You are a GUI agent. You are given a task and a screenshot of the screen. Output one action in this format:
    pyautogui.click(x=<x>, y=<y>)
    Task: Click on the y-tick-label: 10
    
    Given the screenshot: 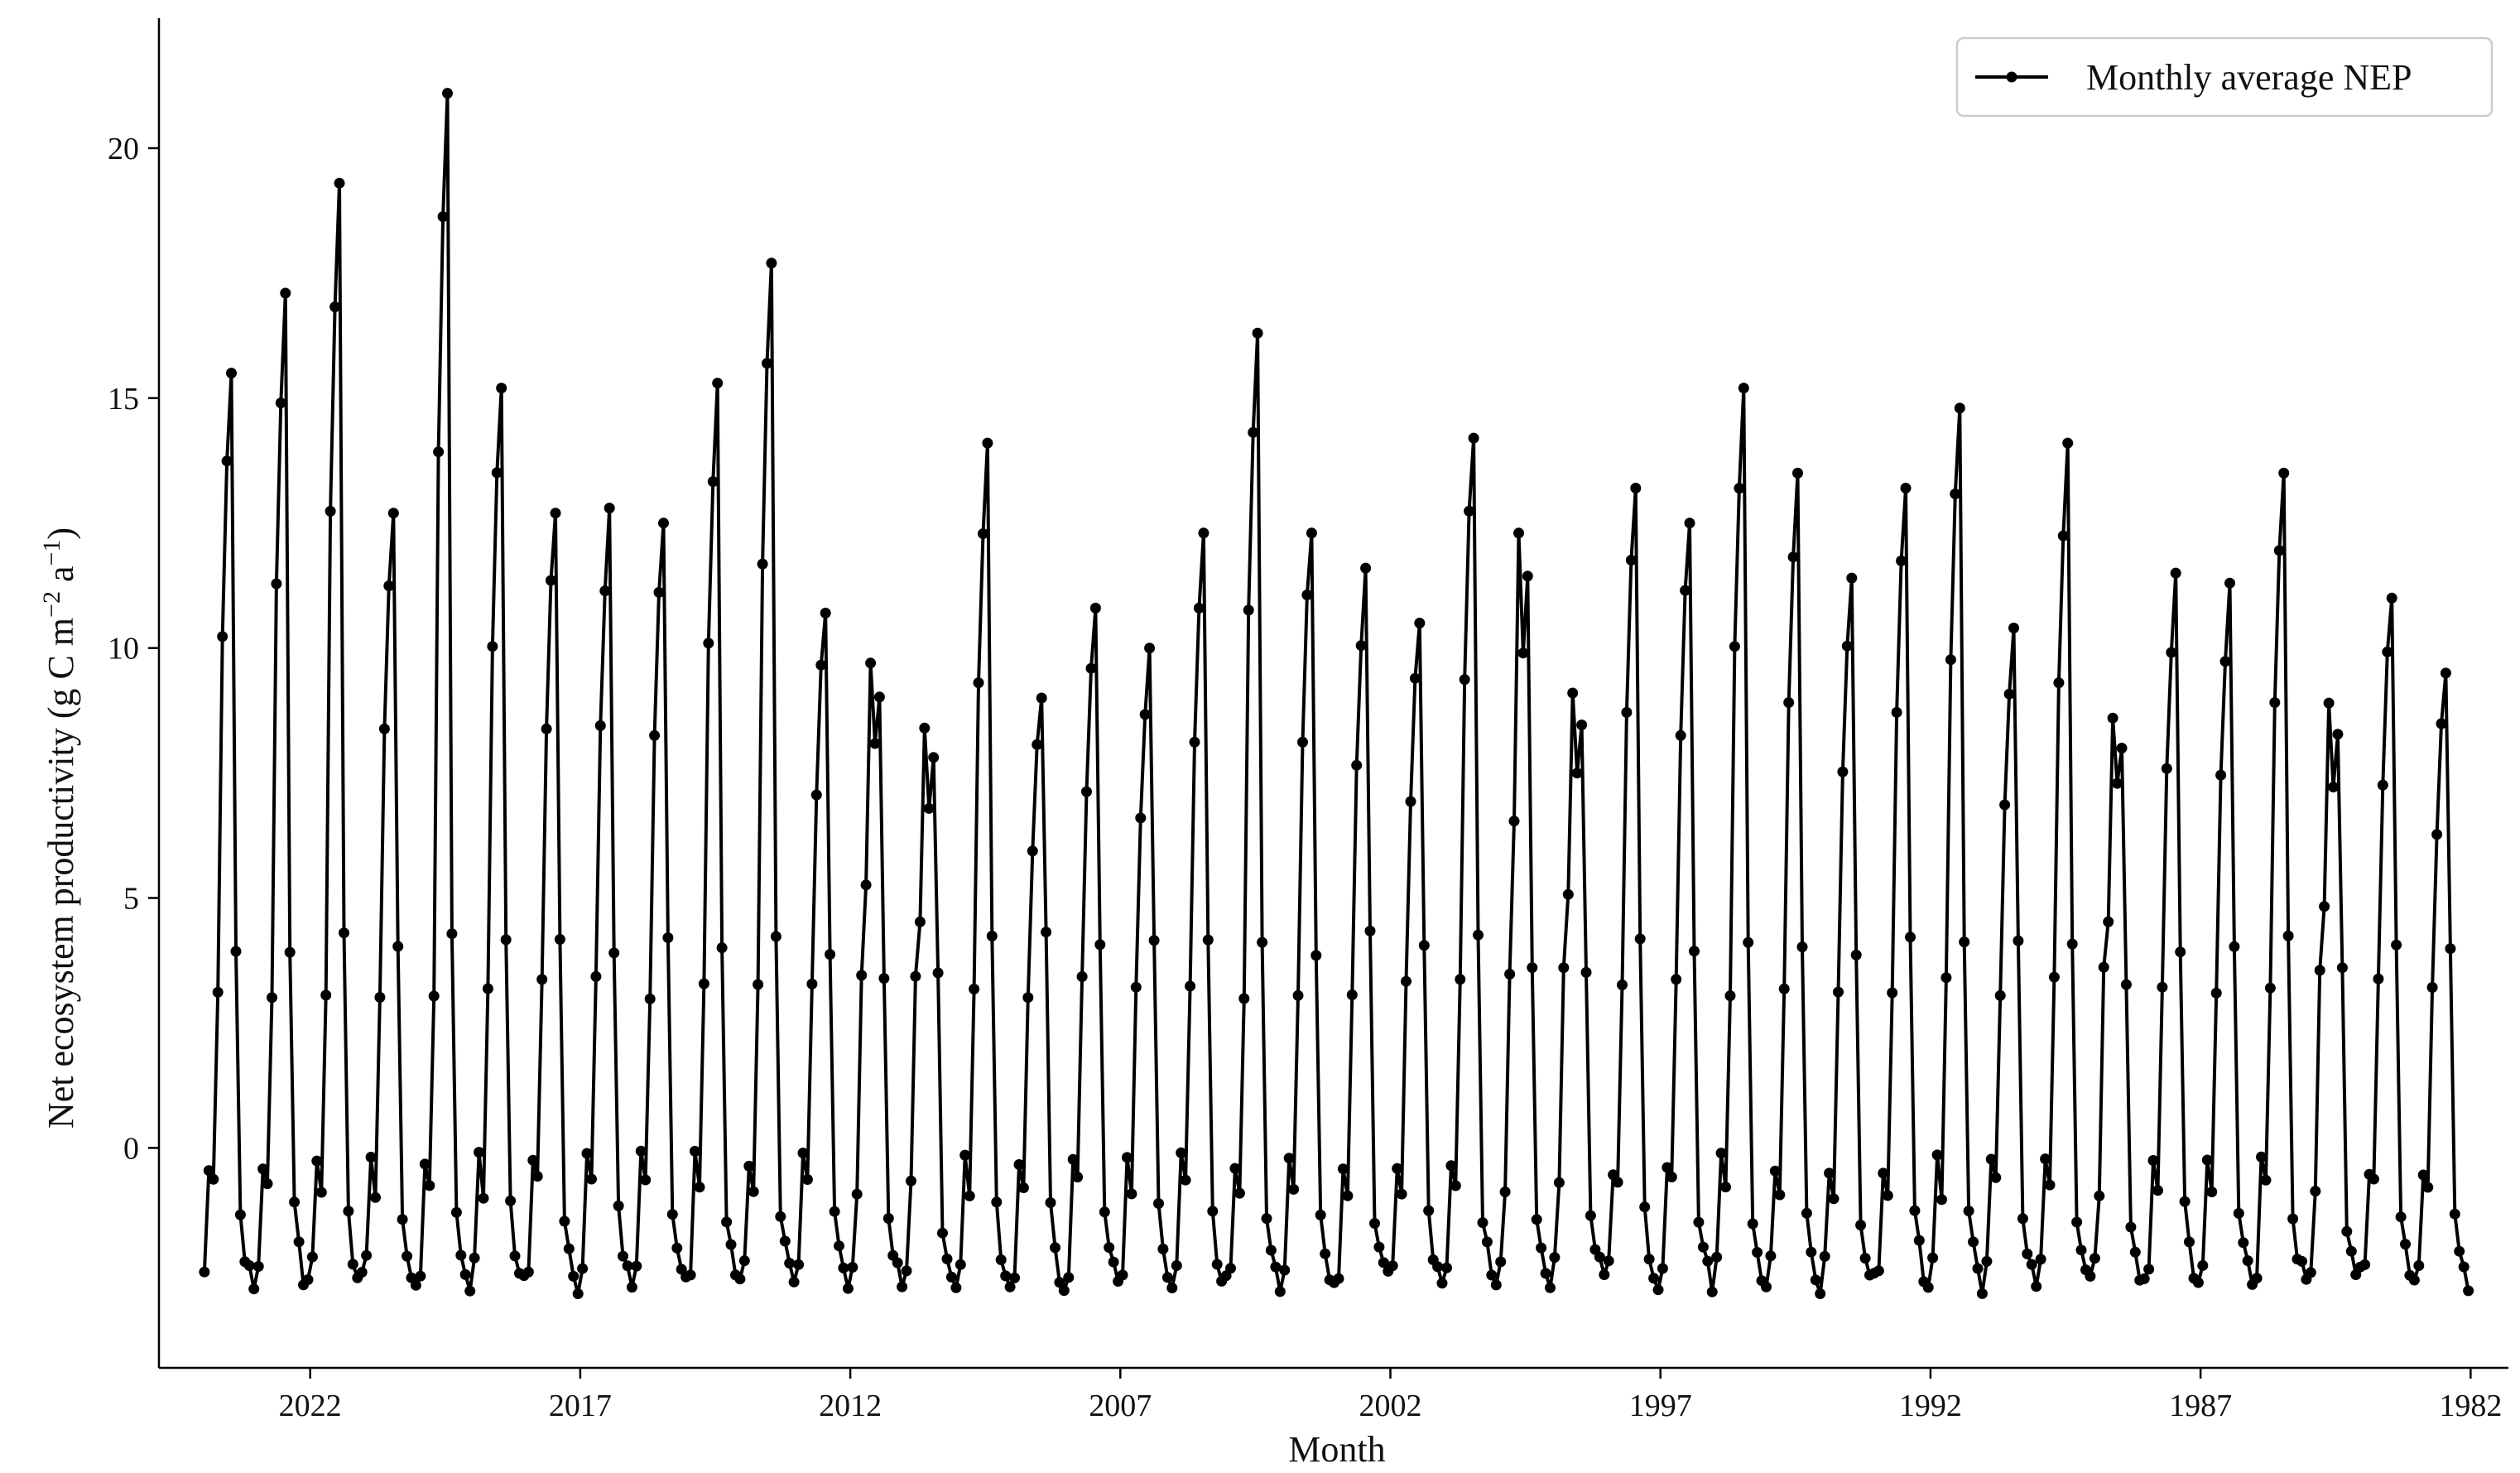 What is the action you would take?
    pyautogui.click(x=123, y=649)
    